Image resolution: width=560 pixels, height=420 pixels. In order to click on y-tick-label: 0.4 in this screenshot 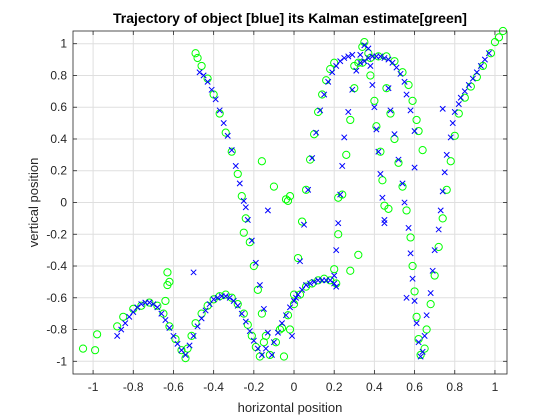, I will do `click(58, 139)`.